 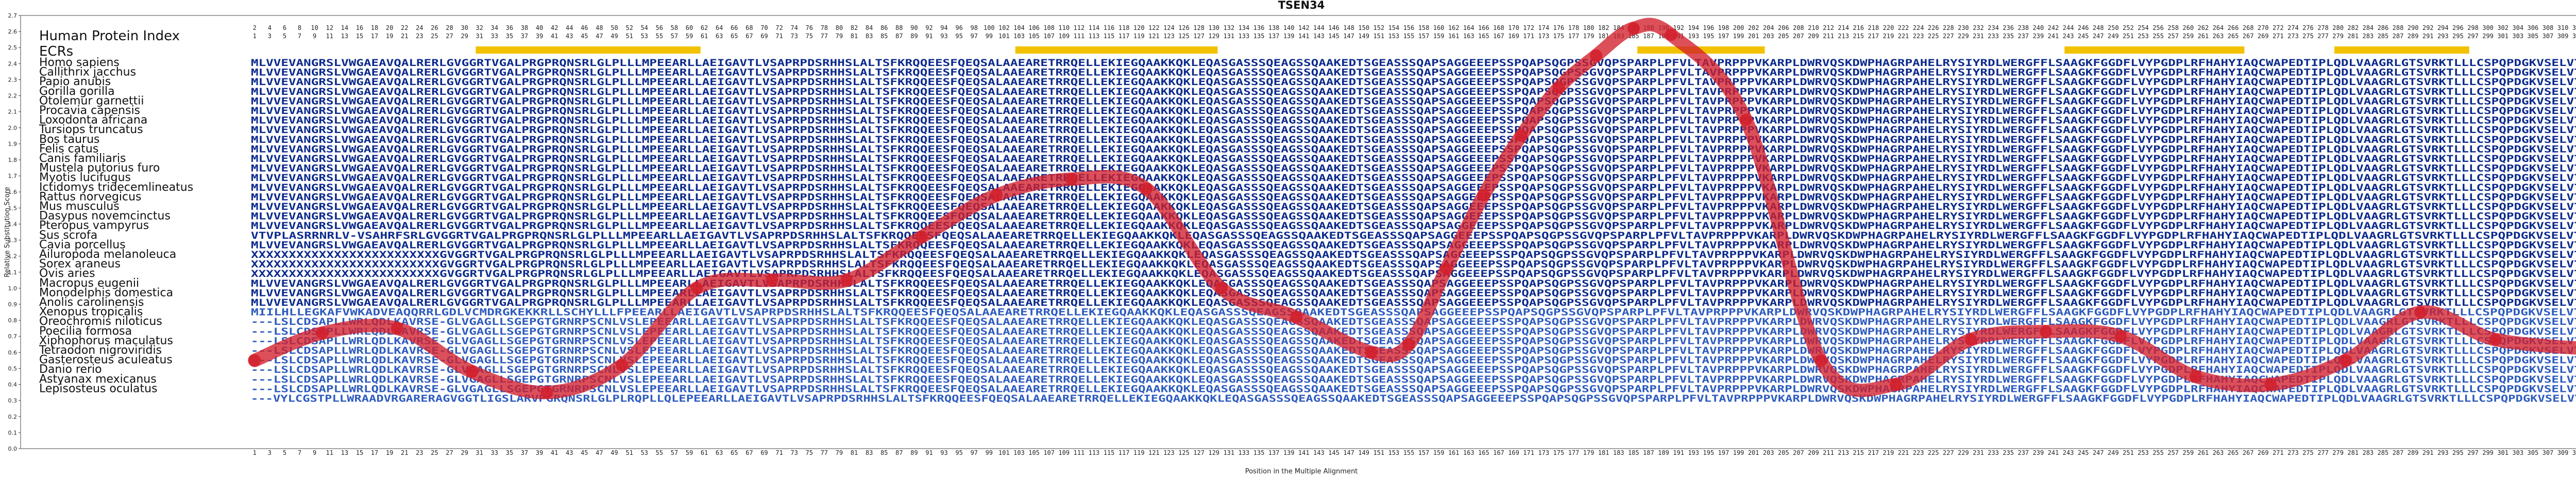 I want to click on y-tick-label: 0.8, so click(x=13, y=320).